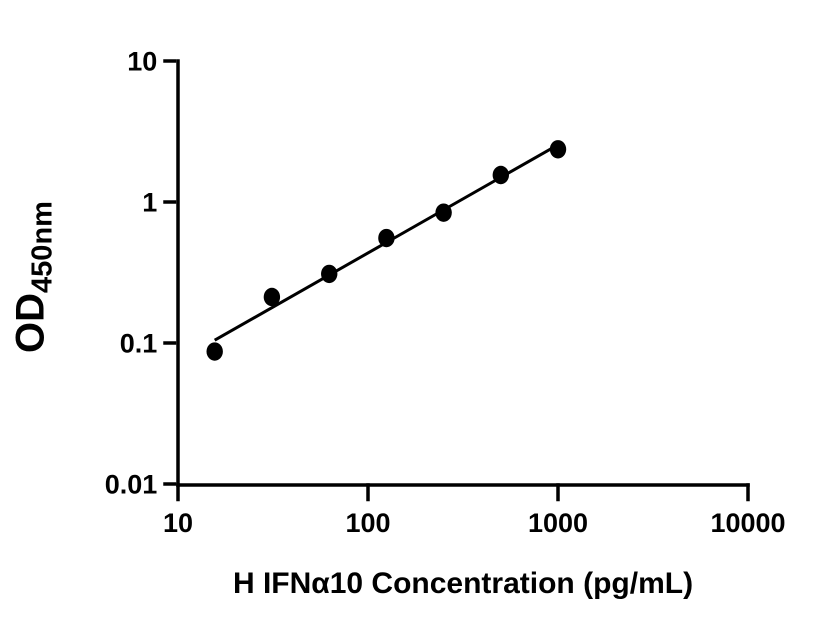 This screenshot has height=640, width=816. What do you see at coordinates (142, 61) in the screenshot?
I see `y-tick-label: 10` at bounding box center [142, 61].